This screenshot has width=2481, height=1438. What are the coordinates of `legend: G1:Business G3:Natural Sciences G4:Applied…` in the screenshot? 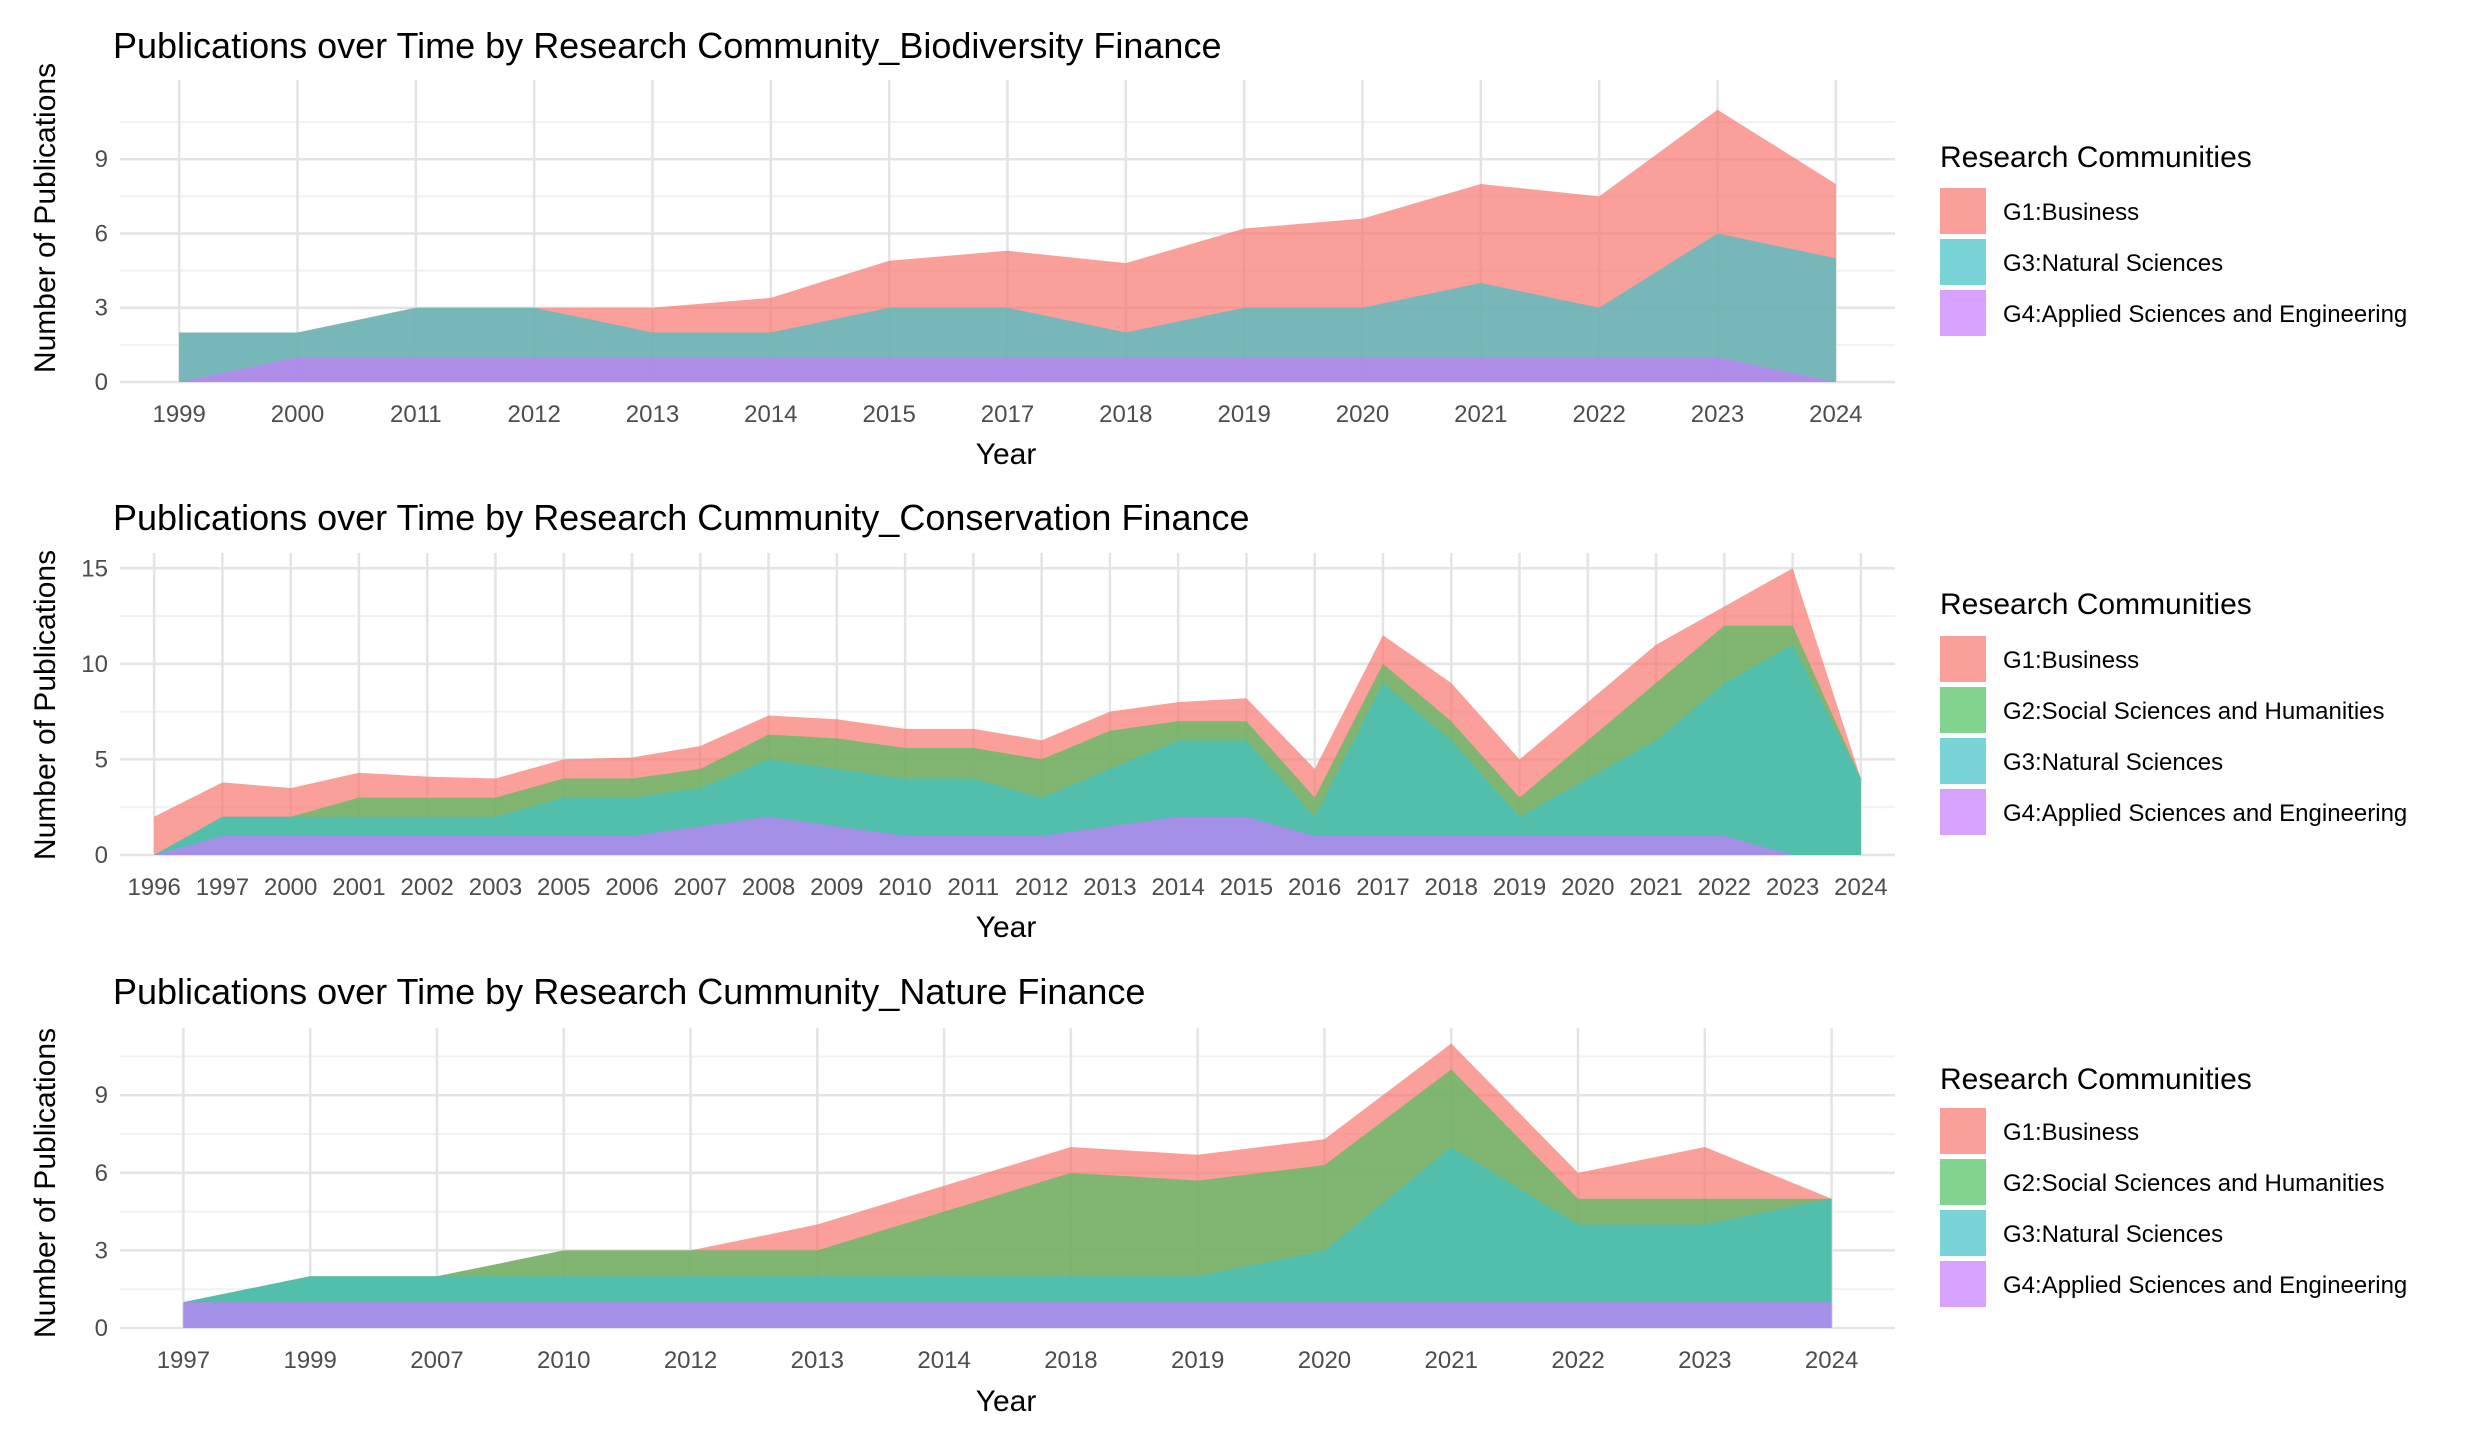 It's located at (2173, 262).